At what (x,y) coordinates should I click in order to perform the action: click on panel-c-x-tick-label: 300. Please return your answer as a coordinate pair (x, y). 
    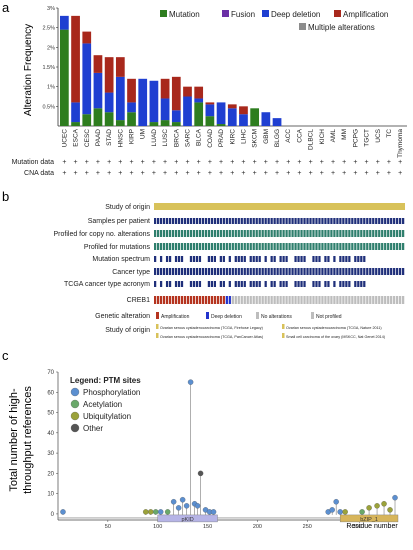
    Looking at the image, I should click on (357, 527).